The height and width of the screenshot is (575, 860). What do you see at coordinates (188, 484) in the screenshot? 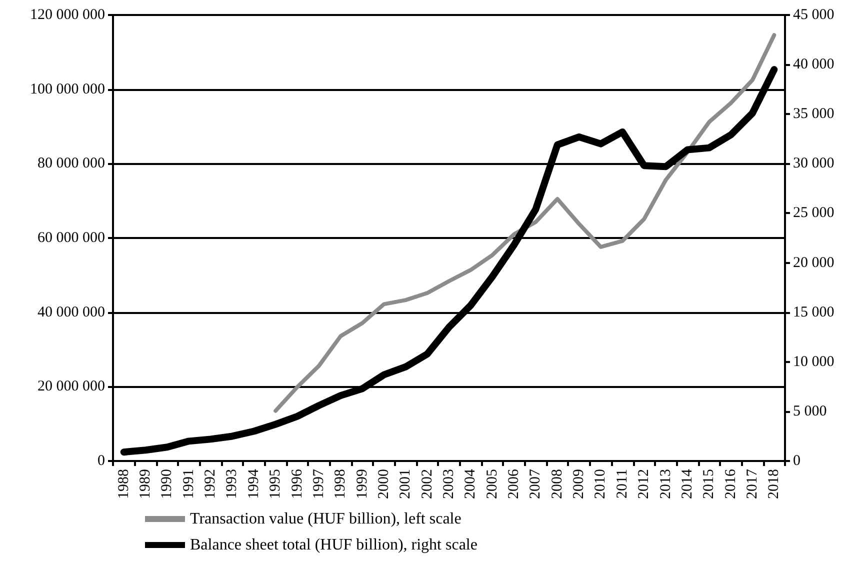
I see `x-tick-label: 1991` at bounding box center [188, 484].